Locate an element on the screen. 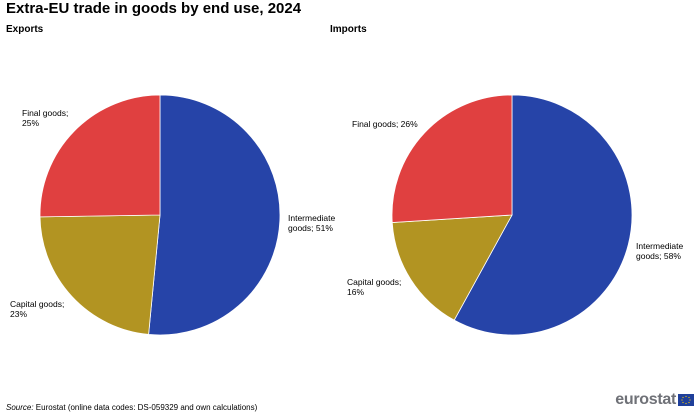 This screenshot has height=414, width=700. eurostat-logo: eurostat is located at coordinates (654, 400).